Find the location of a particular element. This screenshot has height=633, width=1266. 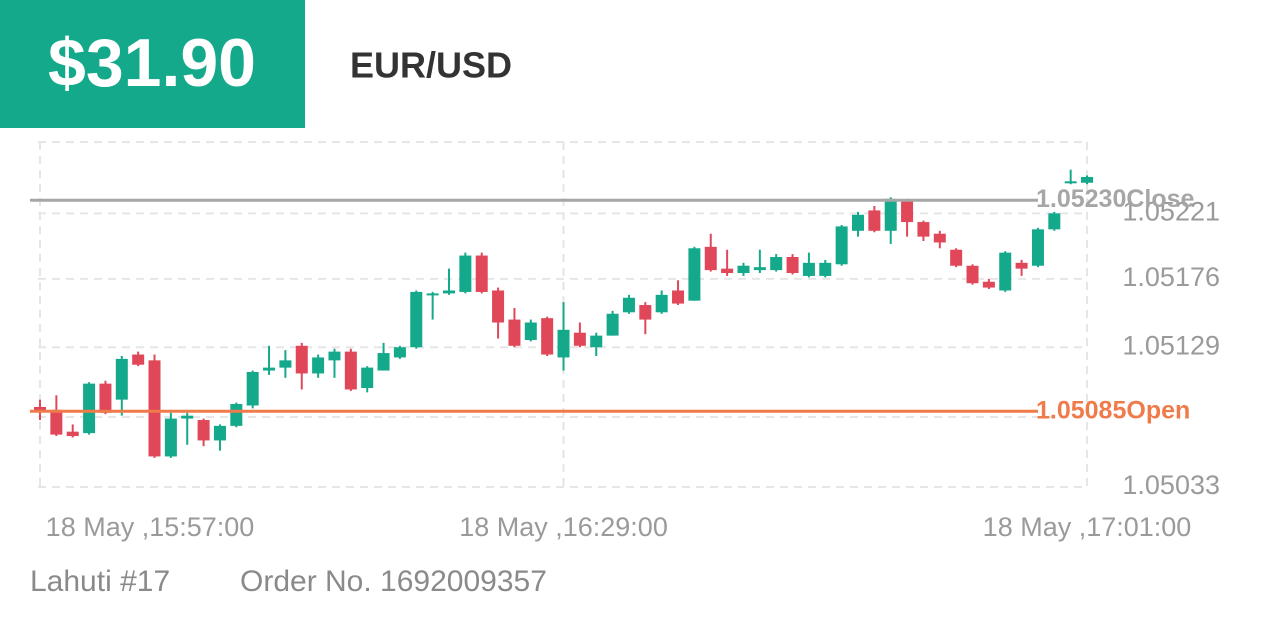

symbol: EUR/USD is located at coordinates (431, 65).